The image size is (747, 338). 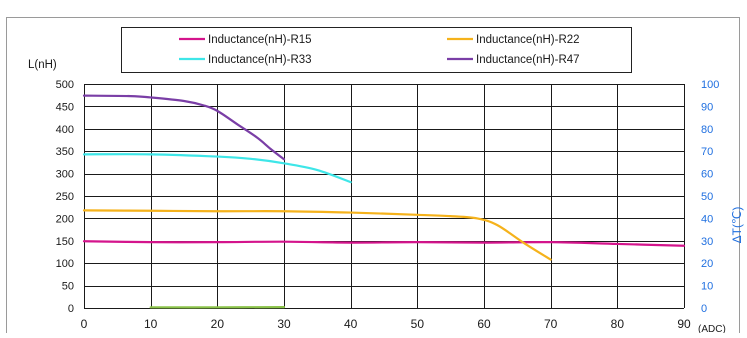 What do you see at coordinates (684, 324) in the screenshot?
I see `x-tick-label: 90` at bounding box center [684, 324].